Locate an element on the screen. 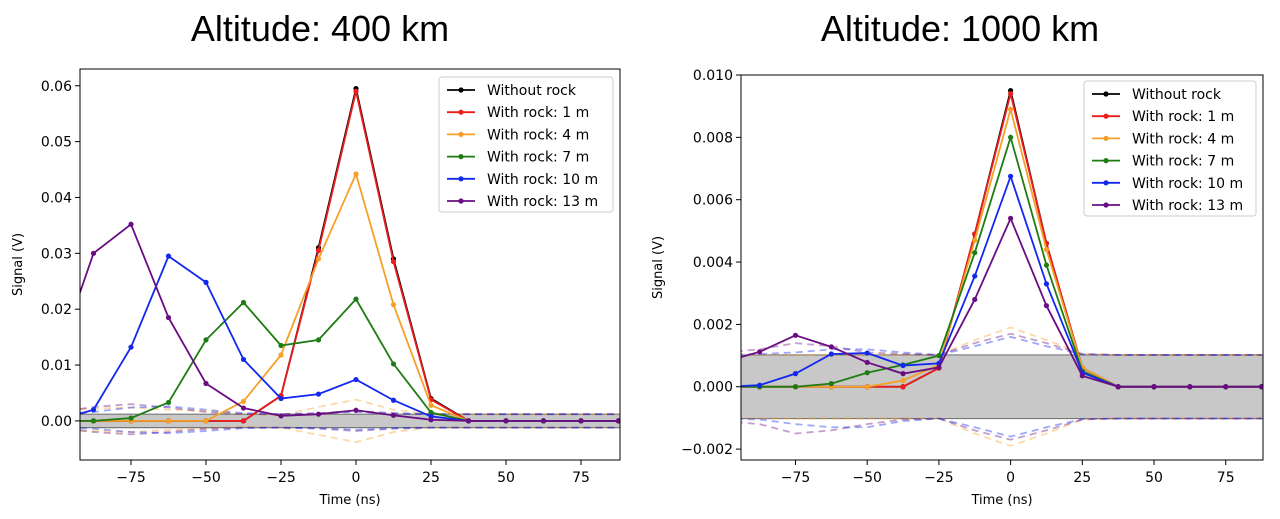 The height and width of the screenshot is (519, 1280). x-tick-label: 50 is located at coordinates (506, 478).